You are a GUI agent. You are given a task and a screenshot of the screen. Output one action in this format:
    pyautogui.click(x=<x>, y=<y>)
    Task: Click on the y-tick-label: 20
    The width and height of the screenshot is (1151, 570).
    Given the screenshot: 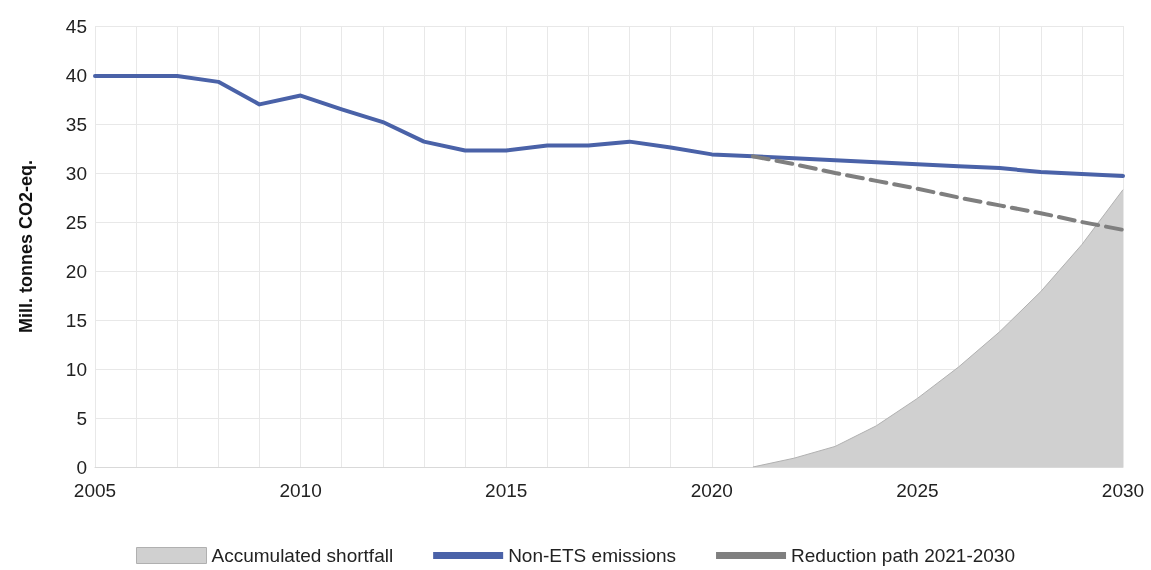 What is the action you would take?
    pyautogui.click(x=76, y=271)
    